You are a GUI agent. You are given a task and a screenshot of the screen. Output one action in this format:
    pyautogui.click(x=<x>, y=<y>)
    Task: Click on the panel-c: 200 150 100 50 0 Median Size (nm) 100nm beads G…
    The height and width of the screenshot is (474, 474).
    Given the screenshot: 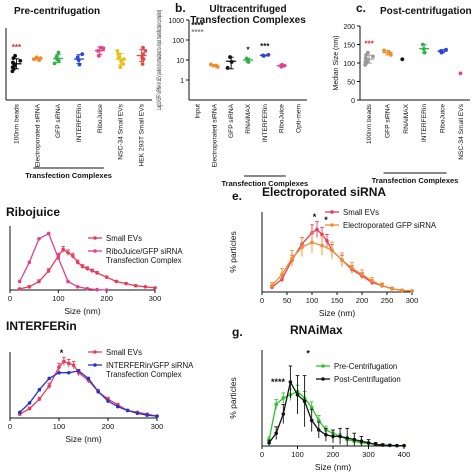 What is the action you would take?
    pyautogui.click(x=401, y=104)
    